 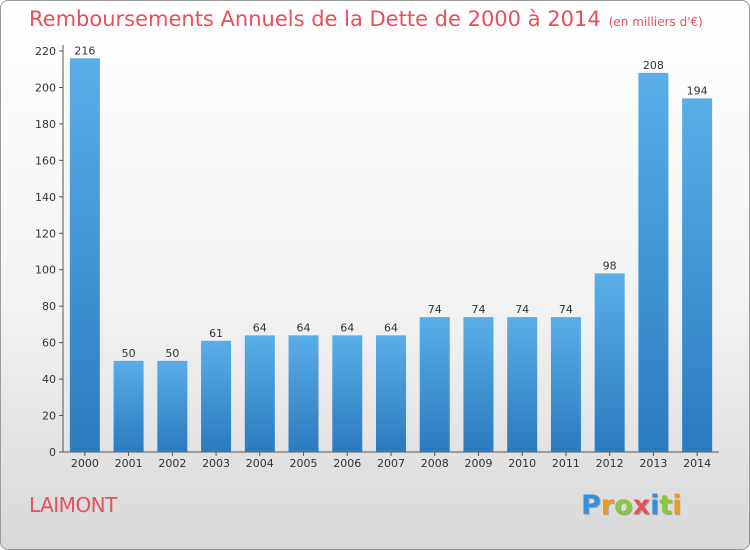 What do you see at coordinates (216, 333) in the screenshot?
I see `bar-value-label: 61` at bounding box center [216, 333].